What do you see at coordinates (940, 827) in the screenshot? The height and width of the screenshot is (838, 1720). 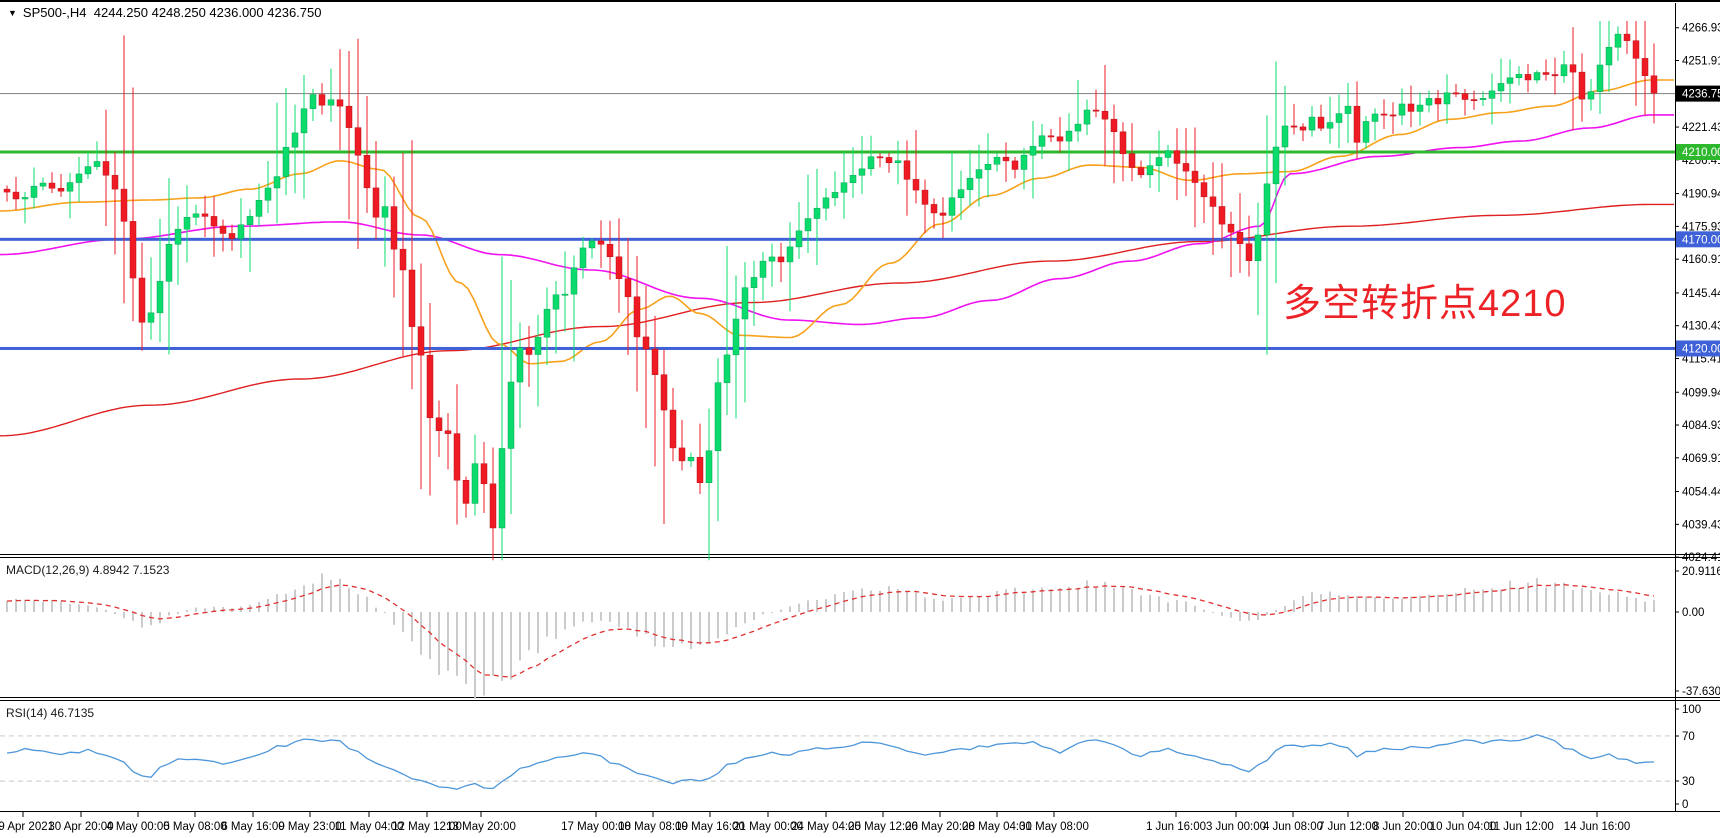 I see `time-tick-label: 26 May 20:00` at bounding box center [940, 827].